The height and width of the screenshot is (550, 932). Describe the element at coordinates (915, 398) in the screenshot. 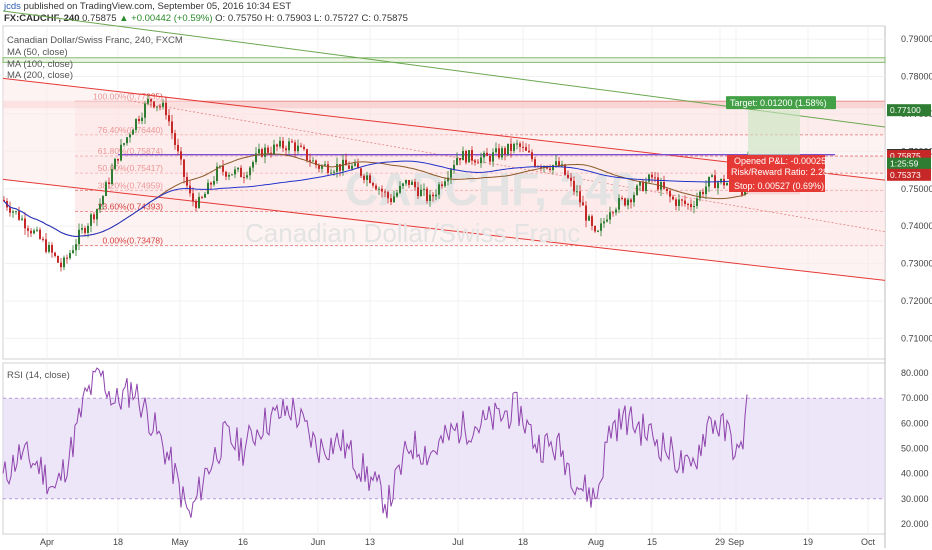

I see `rsi-y-tick-label: 70.000` at that location.